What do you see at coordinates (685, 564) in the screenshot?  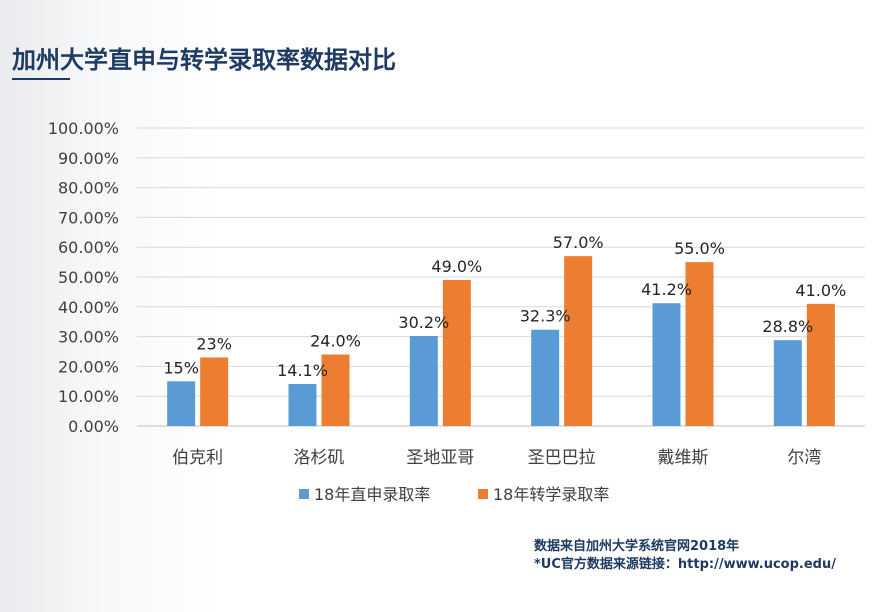 I see `source-link: *UC官方数据来源链接：http://www.ucop.edu/` at bounding box center [685, 564].